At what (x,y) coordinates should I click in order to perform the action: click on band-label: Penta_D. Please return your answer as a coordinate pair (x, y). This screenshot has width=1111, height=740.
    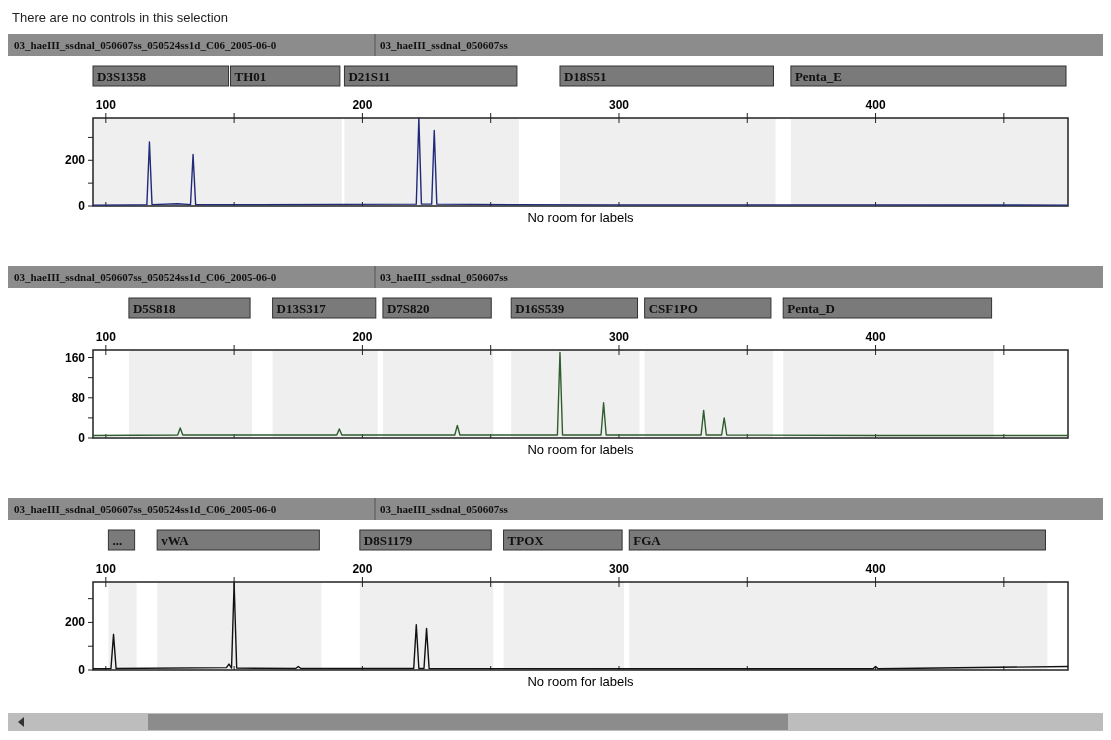
    Looking at the image, I should click on (811, 308).